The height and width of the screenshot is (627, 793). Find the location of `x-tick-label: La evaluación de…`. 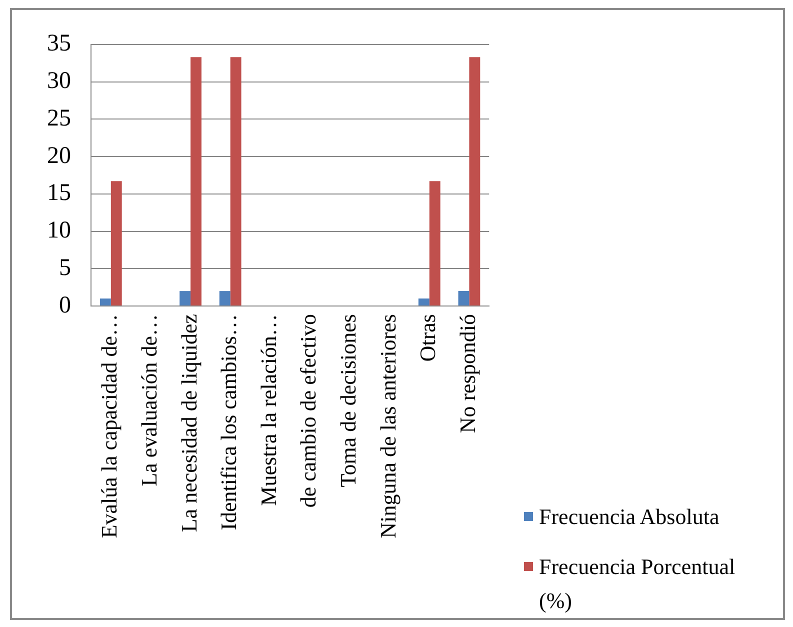

x-tick-label: La evaluación de… is located at coordinates (149, 400).